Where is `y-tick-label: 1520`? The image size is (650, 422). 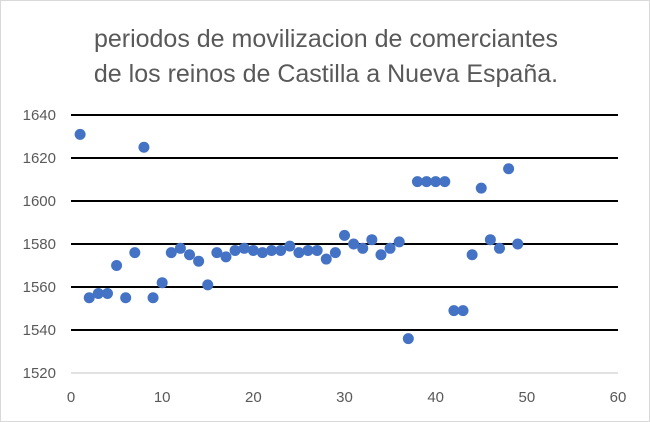 y-tick-label: 1520 is located at coordinates (39, 373).